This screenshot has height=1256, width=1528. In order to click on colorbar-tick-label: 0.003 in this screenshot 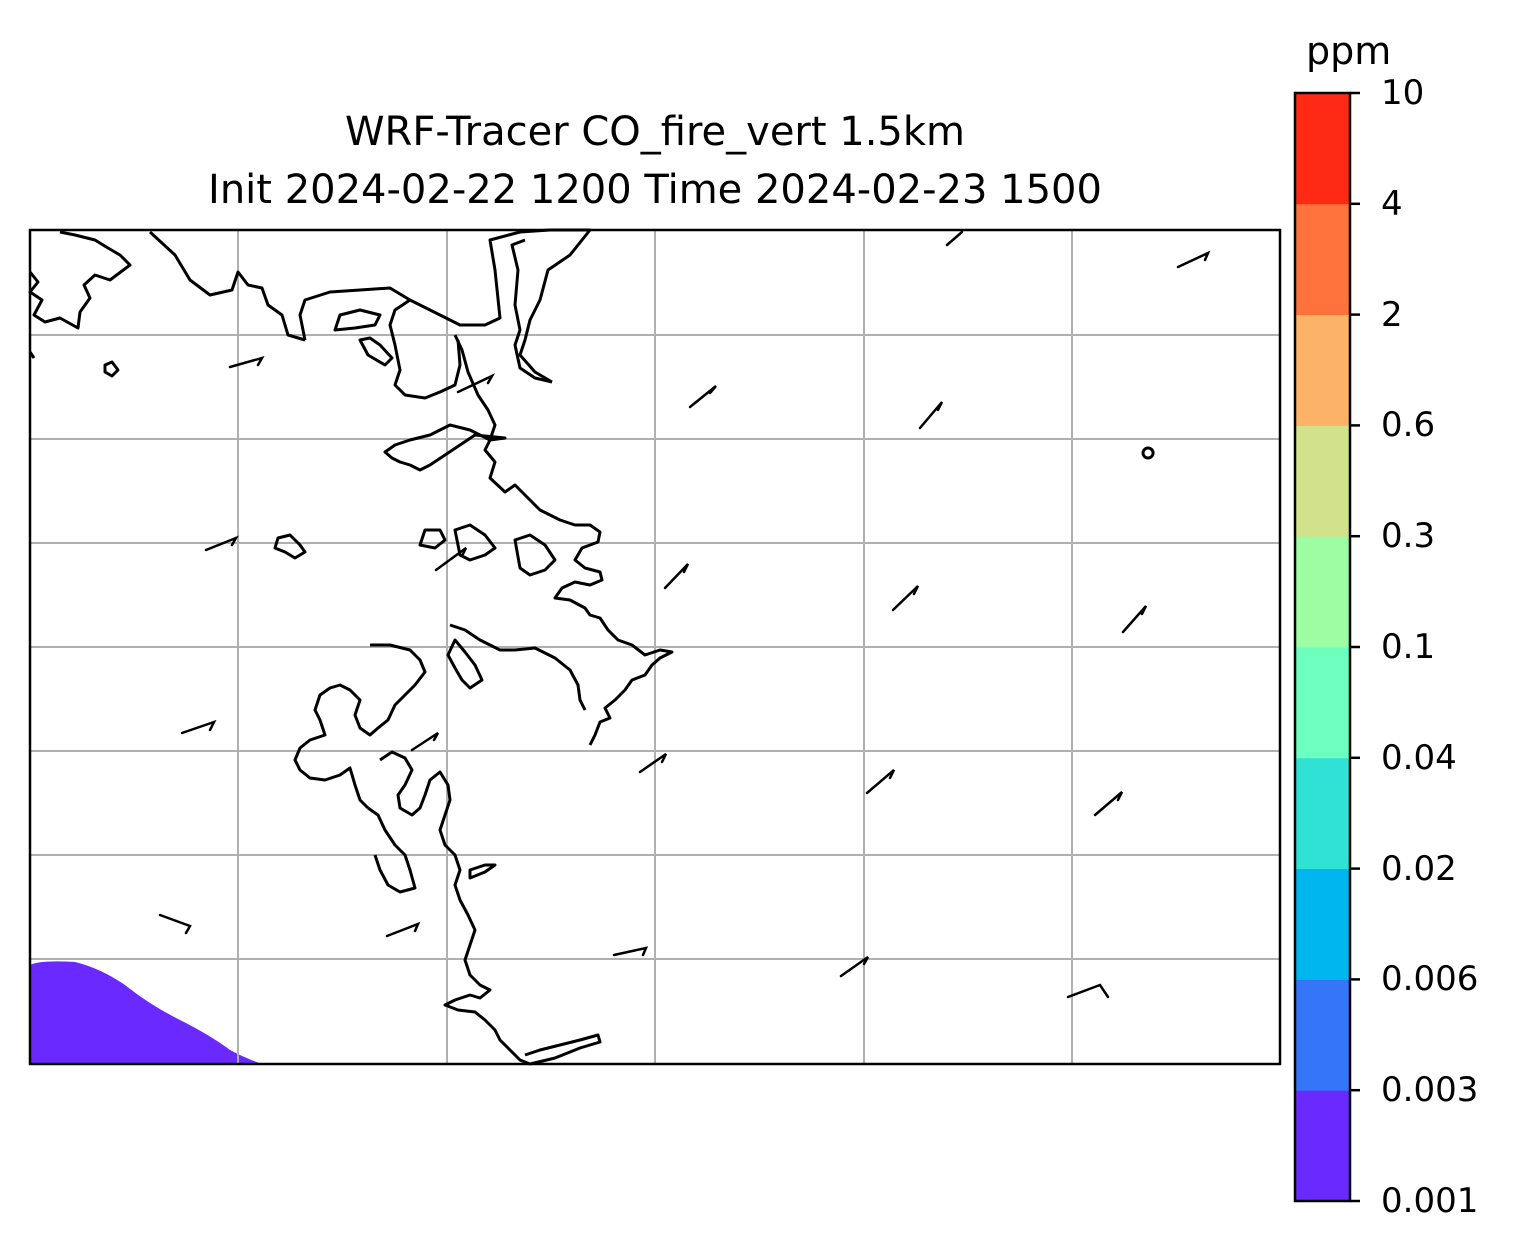, I will do `click(1430, 1090)`.